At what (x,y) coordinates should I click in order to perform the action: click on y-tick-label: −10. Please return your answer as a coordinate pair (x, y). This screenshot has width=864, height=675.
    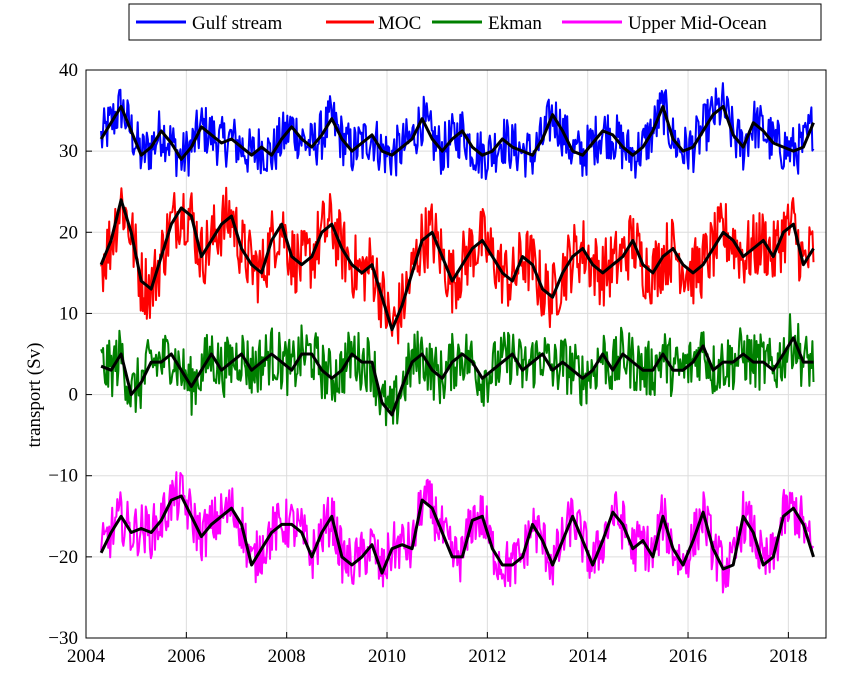
    Looking at the image, I should click on (63, 476).